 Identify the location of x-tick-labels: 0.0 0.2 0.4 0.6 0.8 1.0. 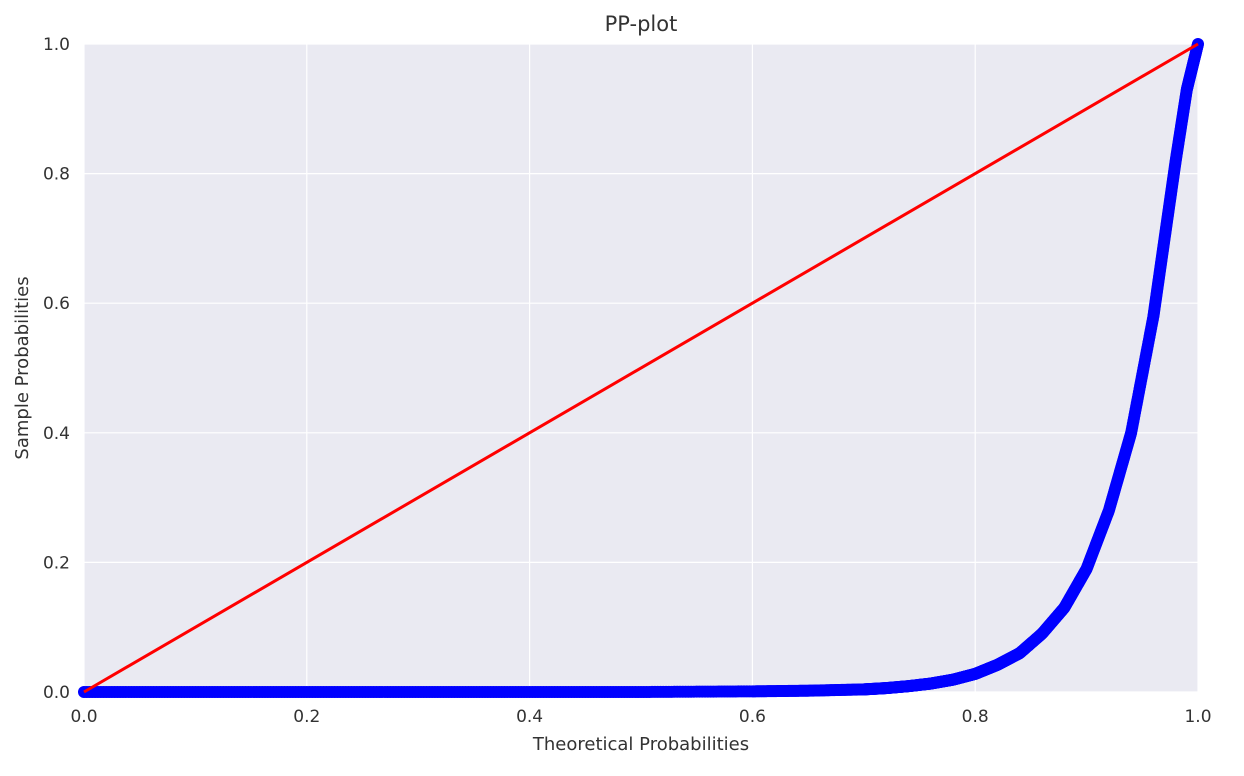
(640, 717).